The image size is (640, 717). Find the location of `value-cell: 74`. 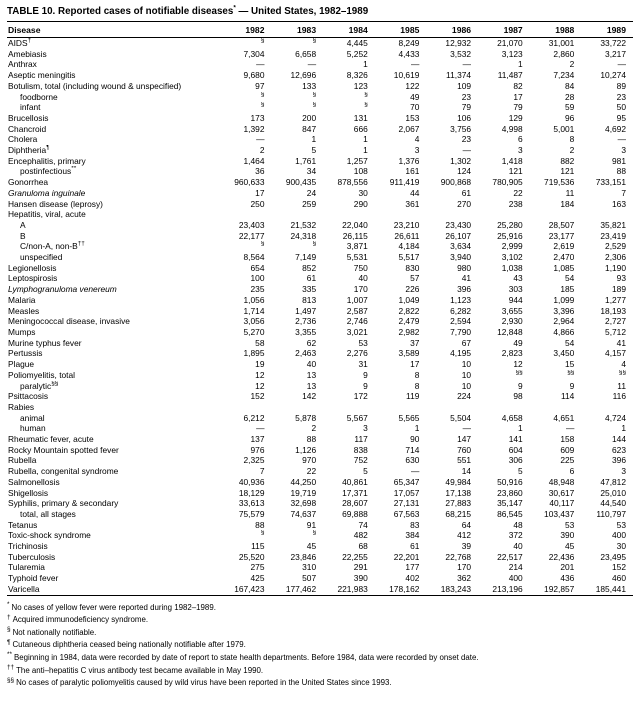

value-cell: 74 is located at coordinates (363, 524).